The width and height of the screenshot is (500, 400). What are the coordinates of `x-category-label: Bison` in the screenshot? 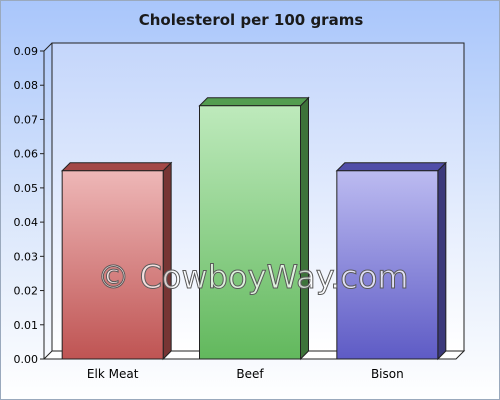 It's located at (387, 374).